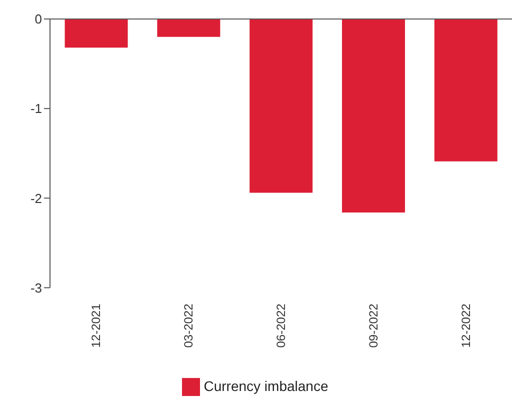  I want to click on y-tick-label: 0, so click(38, 19).